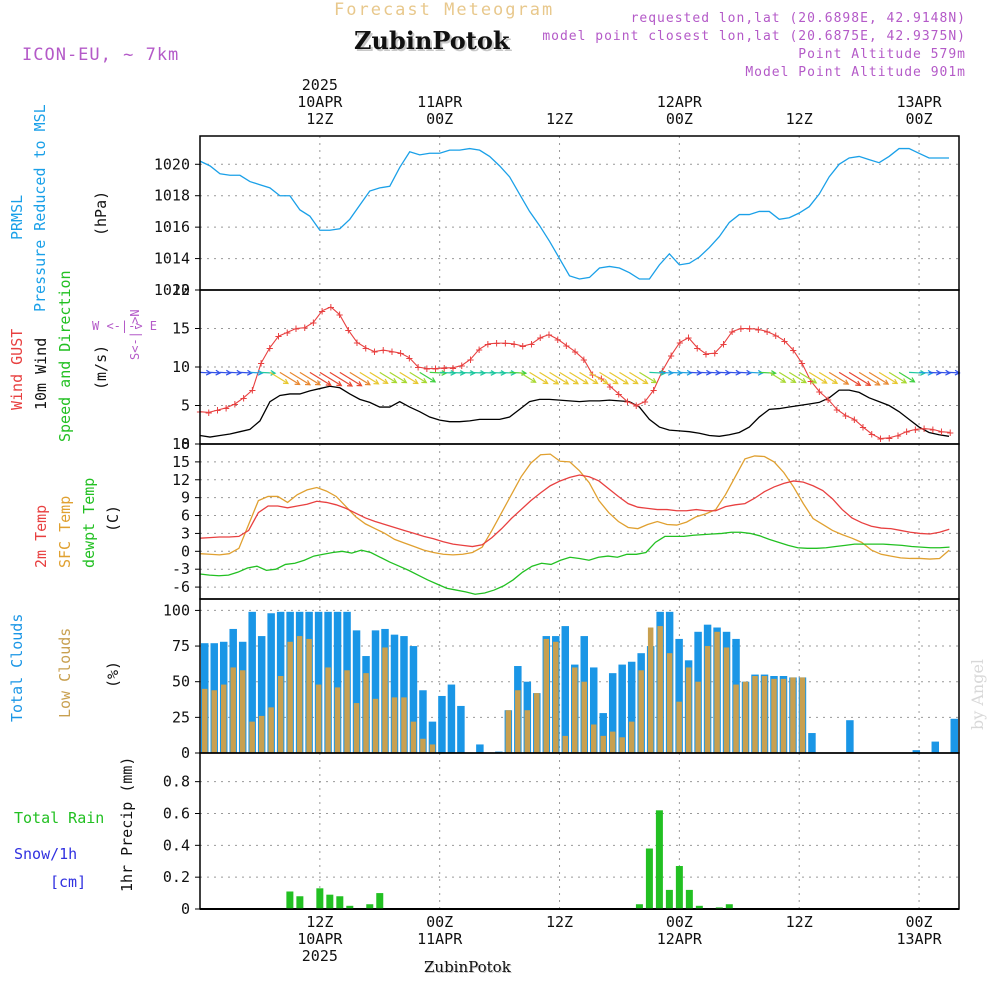 Image resolution: width=1000 pixels, height=1000 pixels. Describe the element at coordinates (919, 939) in the screenshot. I see `time-tick-line: 13APR` at that location.